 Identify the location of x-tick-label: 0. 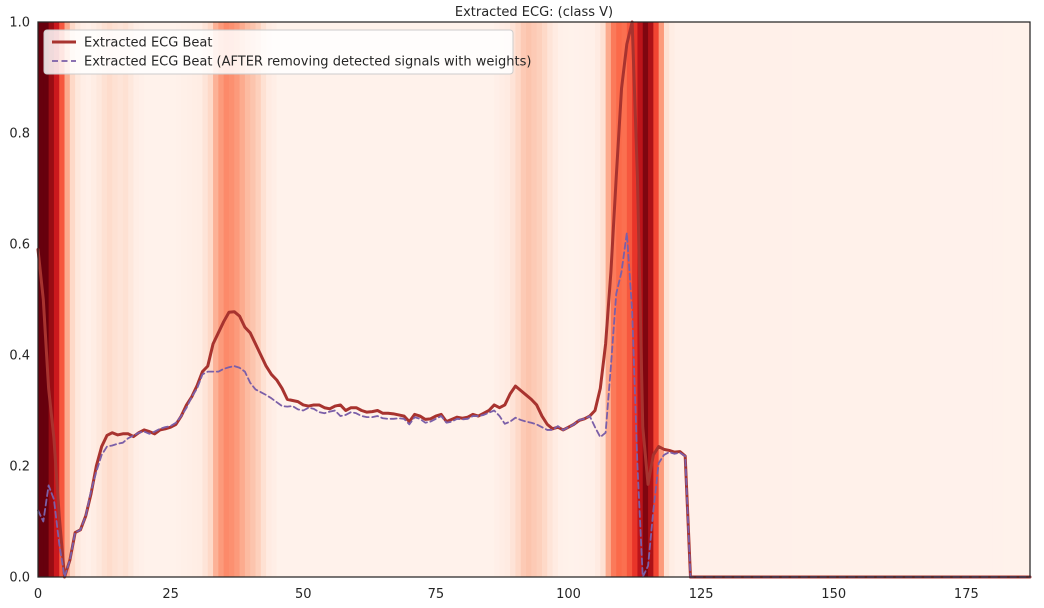
(38, 594).